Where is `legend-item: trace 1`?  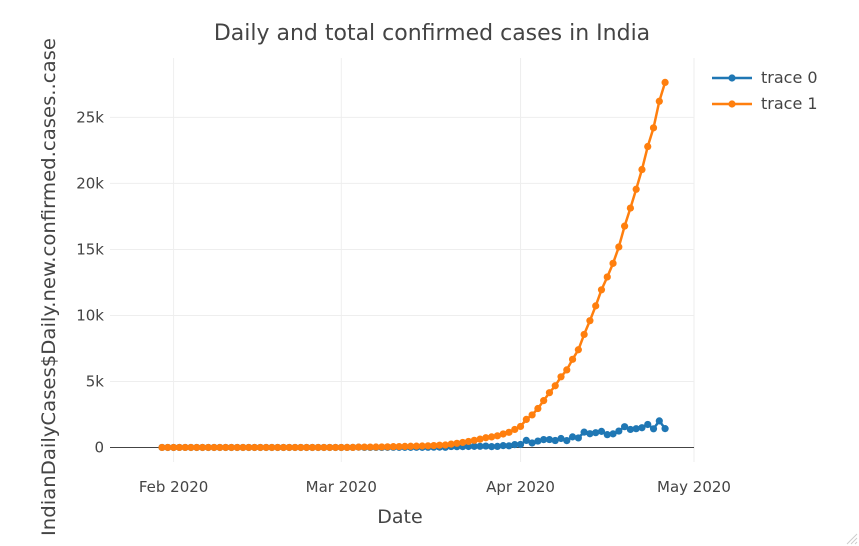 legend-item: trace 1 is located at coordinates (765, 103).